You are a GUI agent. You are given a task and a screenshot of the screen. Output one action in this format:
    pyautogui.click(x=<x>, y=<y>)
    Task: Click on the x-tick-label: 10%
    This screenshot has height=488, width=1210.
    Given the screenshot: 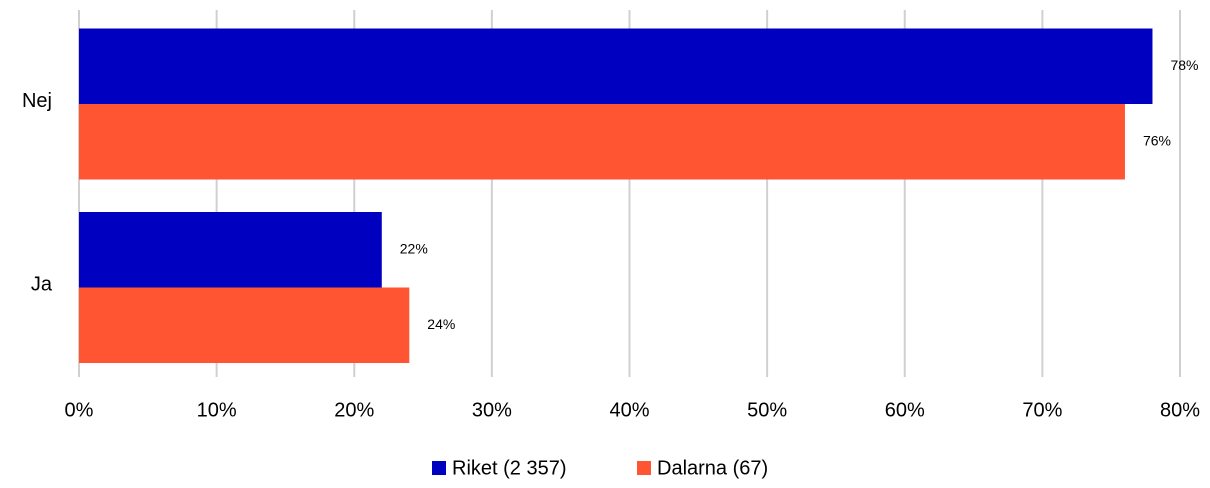 What is the action you would take?
    pyautogui.click(x=217, y=410)
    